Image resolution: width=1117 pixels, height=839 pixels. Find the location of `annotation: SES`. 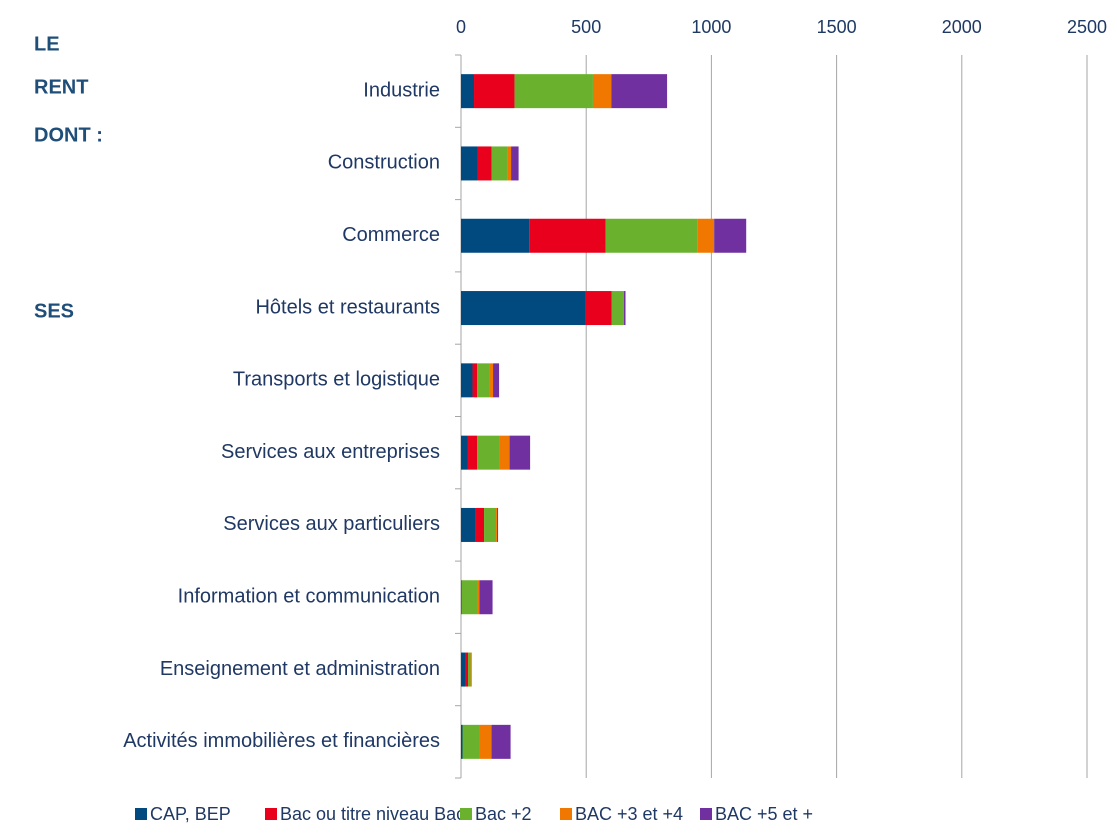

annotation: SES is located at coordinates (54, 311).